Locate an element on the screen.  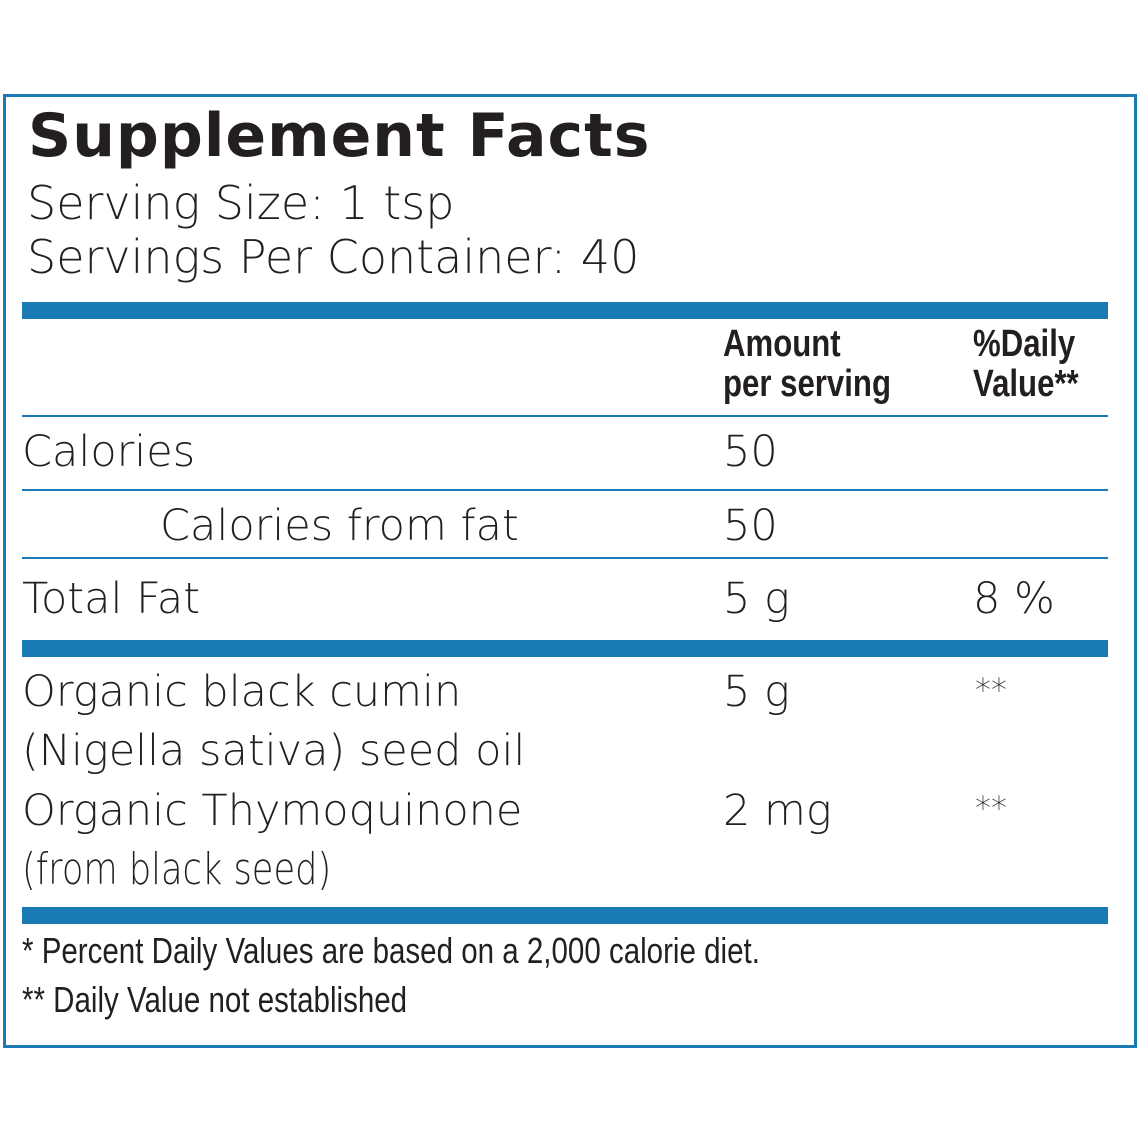
footnote: ** Daily Value not established is located at coordinates (215, 999).